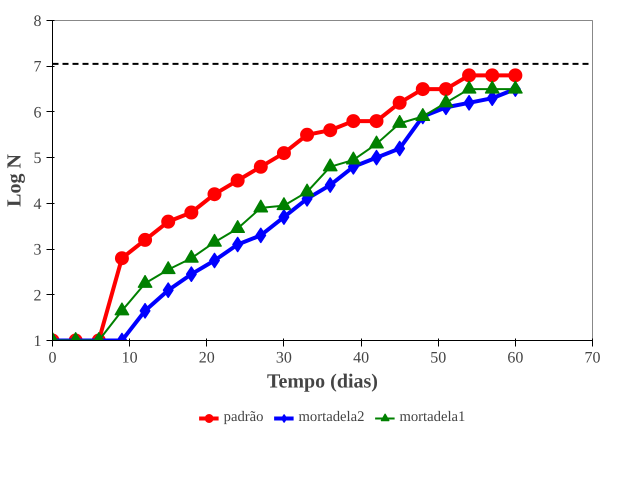  I want to click on y-tick-label: 3, so click(38, 250).